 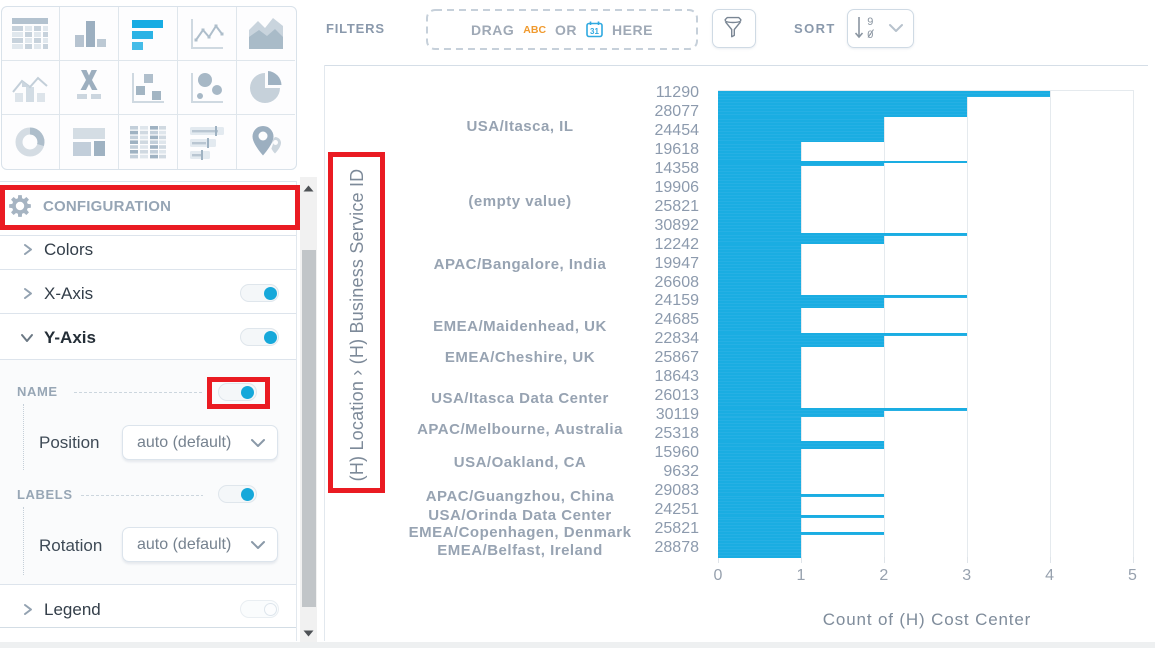 I want to click on svg-text: 0, so click(x=870, y=35).